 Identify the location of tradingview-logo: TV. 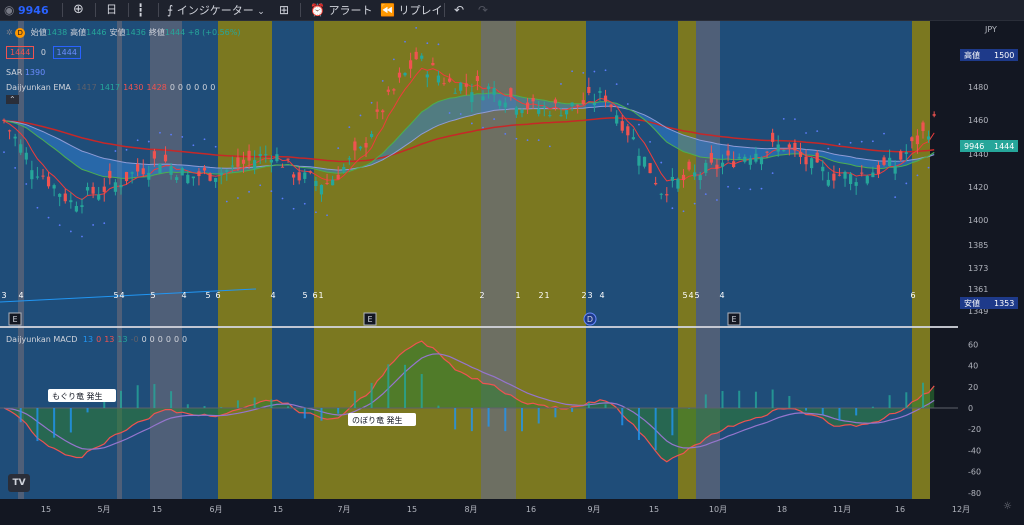
(19, 483).